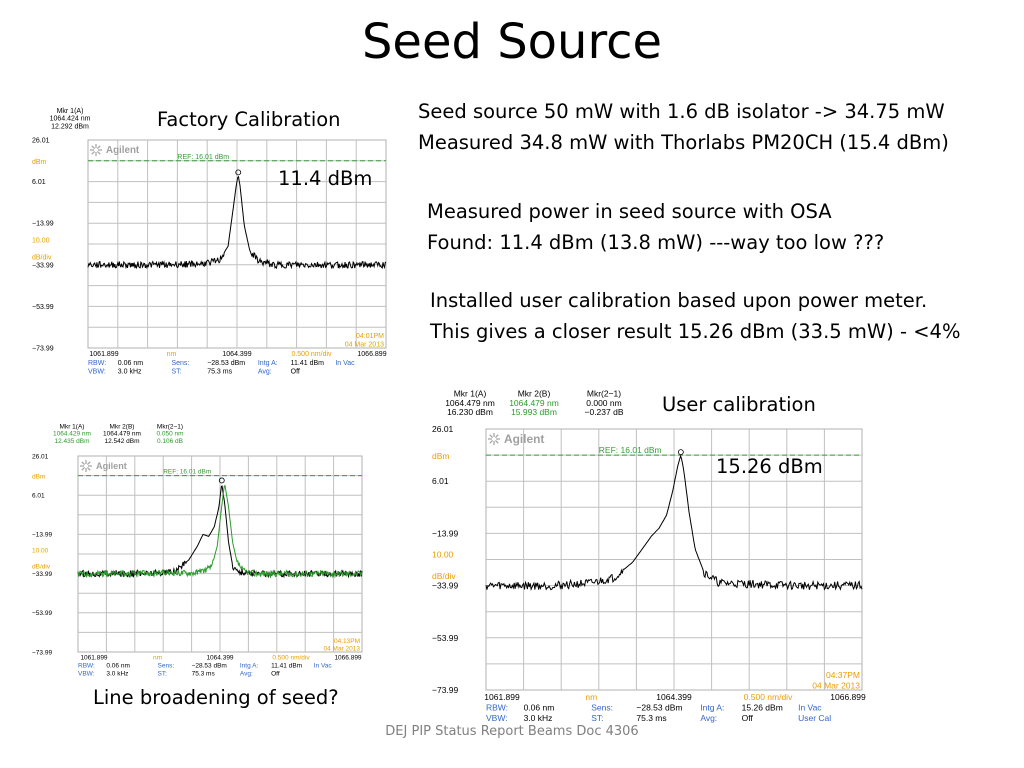 The image size is (1024, 768). I want to click on marker-power: 12.292 dBm, so click(70, 126).